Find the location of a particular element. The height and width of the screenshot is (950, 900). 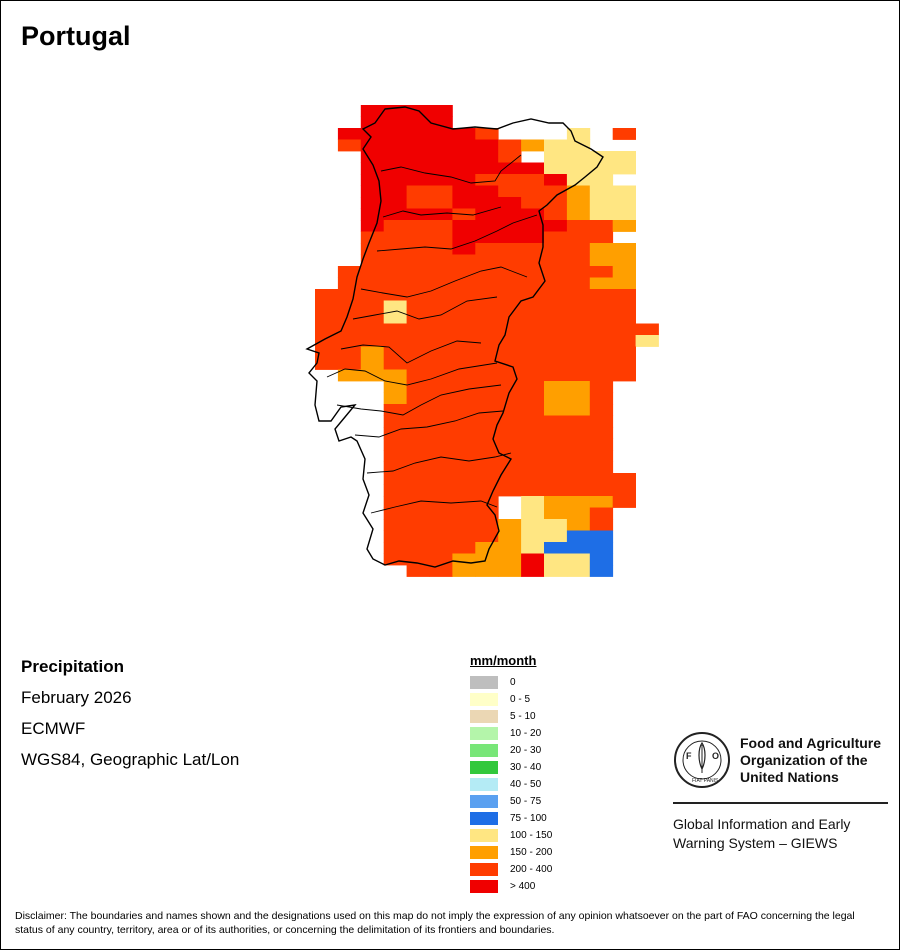

map-title: Portugal is located at coordinates (76, 36).